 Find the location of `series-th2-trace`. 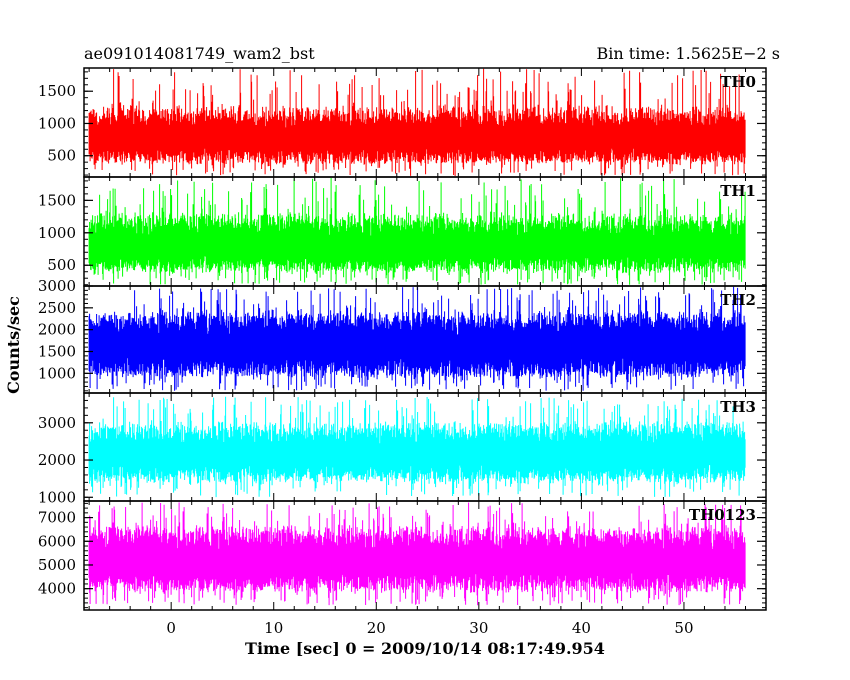

series-th2-trace is located at coordinates (417, 338).